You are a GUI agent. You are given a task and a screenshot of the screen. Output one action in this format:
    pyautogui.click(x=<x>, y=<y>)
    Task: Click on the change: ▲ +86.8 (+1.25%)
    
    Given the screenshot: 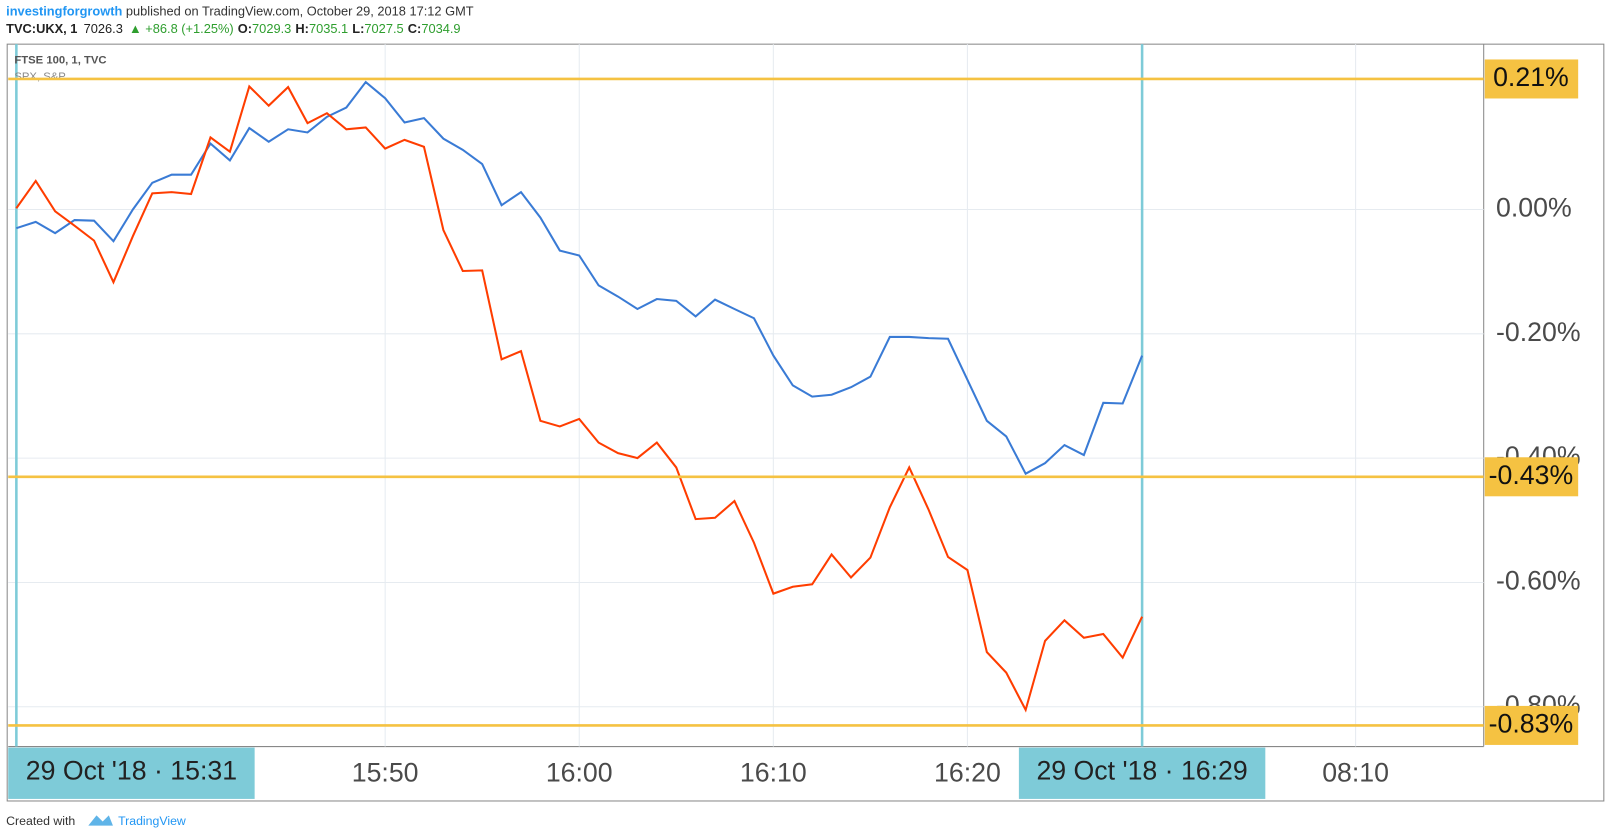 What is the action you would take?
    pyautogui.click(x=181, y=28)
    